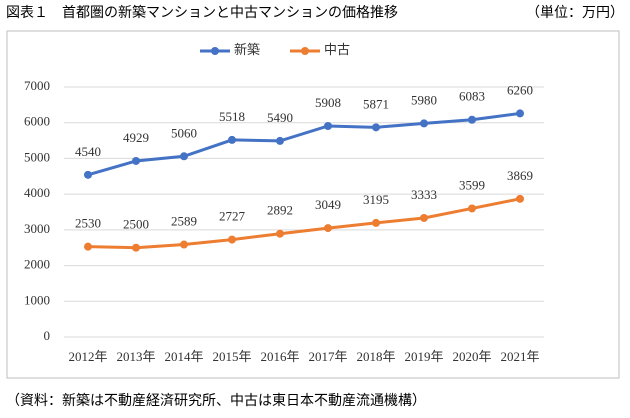 This screenshot has width=630, height=418. Describe the element at coordinates (184, 221) in the screenshot. I see `data-label: 2589` at that location.